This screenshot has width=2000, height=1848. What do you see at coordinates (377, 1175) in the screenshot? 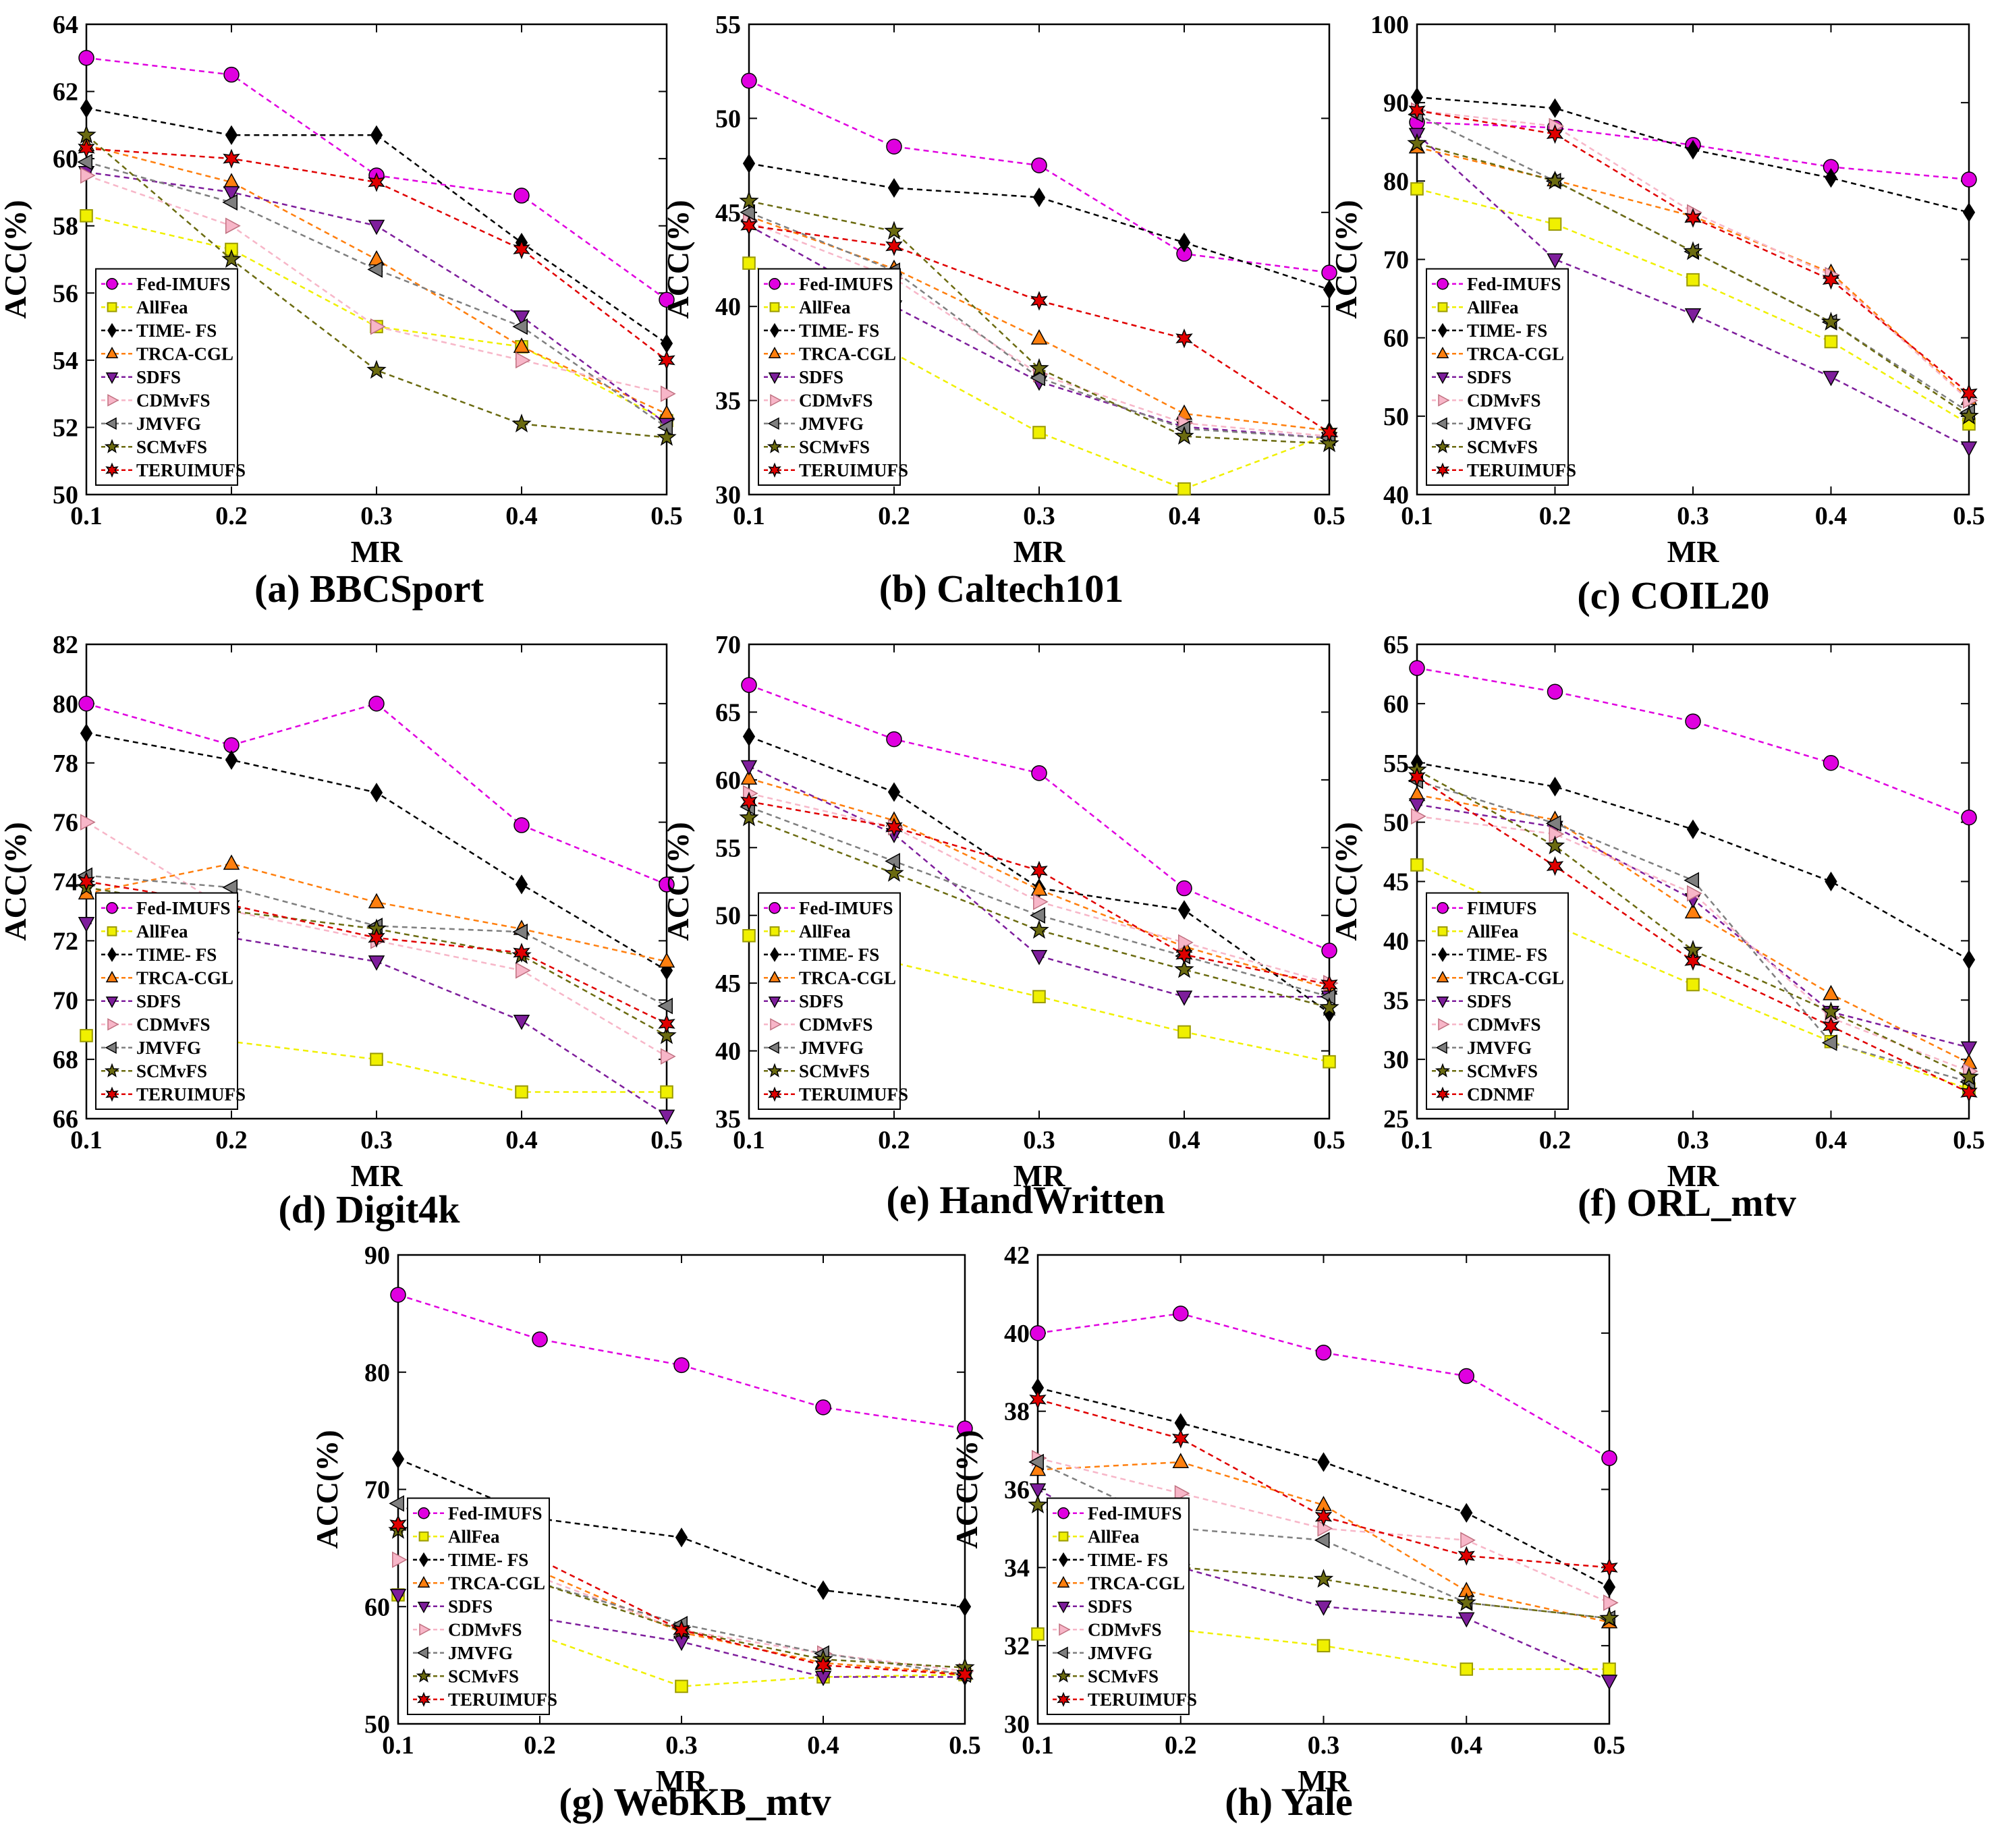
I see `x-axis-label: MR` at bounding box center [377, 1175].